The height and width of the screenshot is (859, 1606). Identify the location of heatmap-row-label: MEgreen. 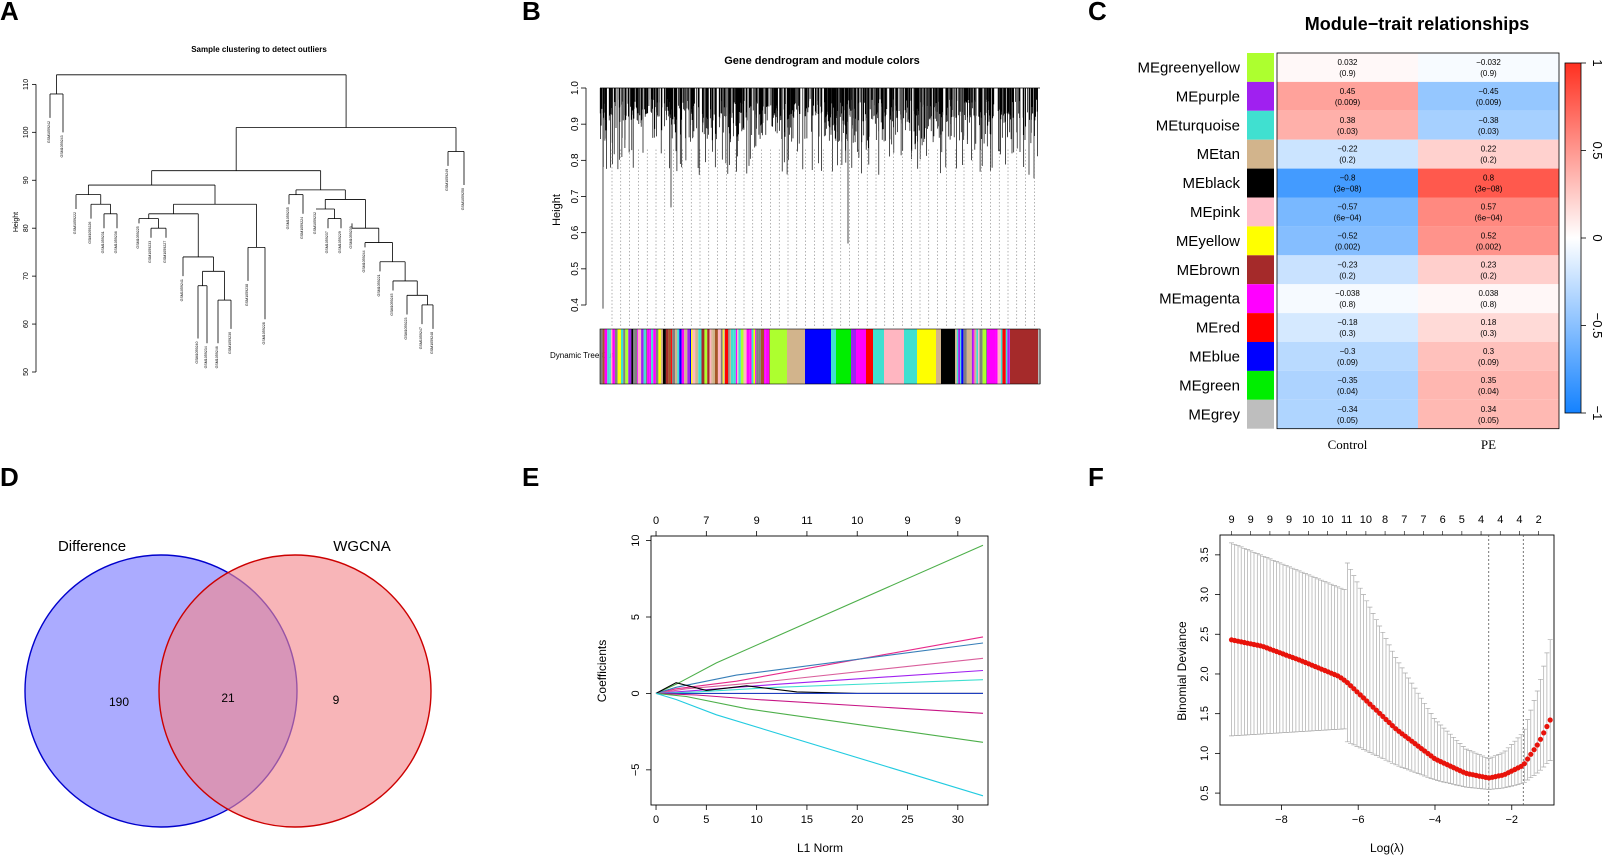
(1209, 385).